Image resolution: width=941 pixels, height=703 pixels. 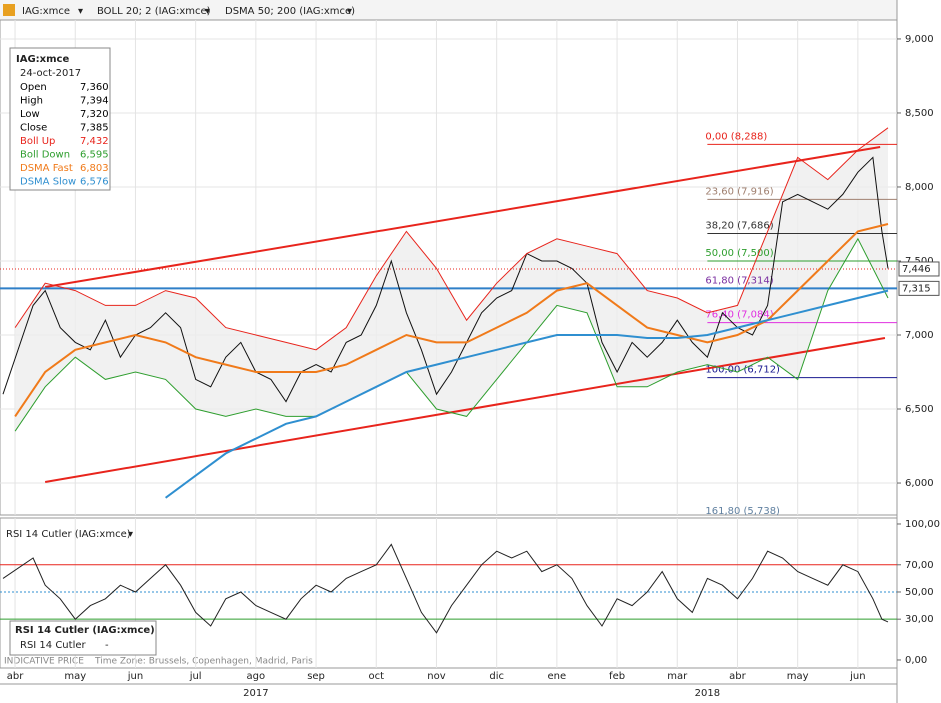 I want to click on info-value: 7,394, so click(x=94, y=101).